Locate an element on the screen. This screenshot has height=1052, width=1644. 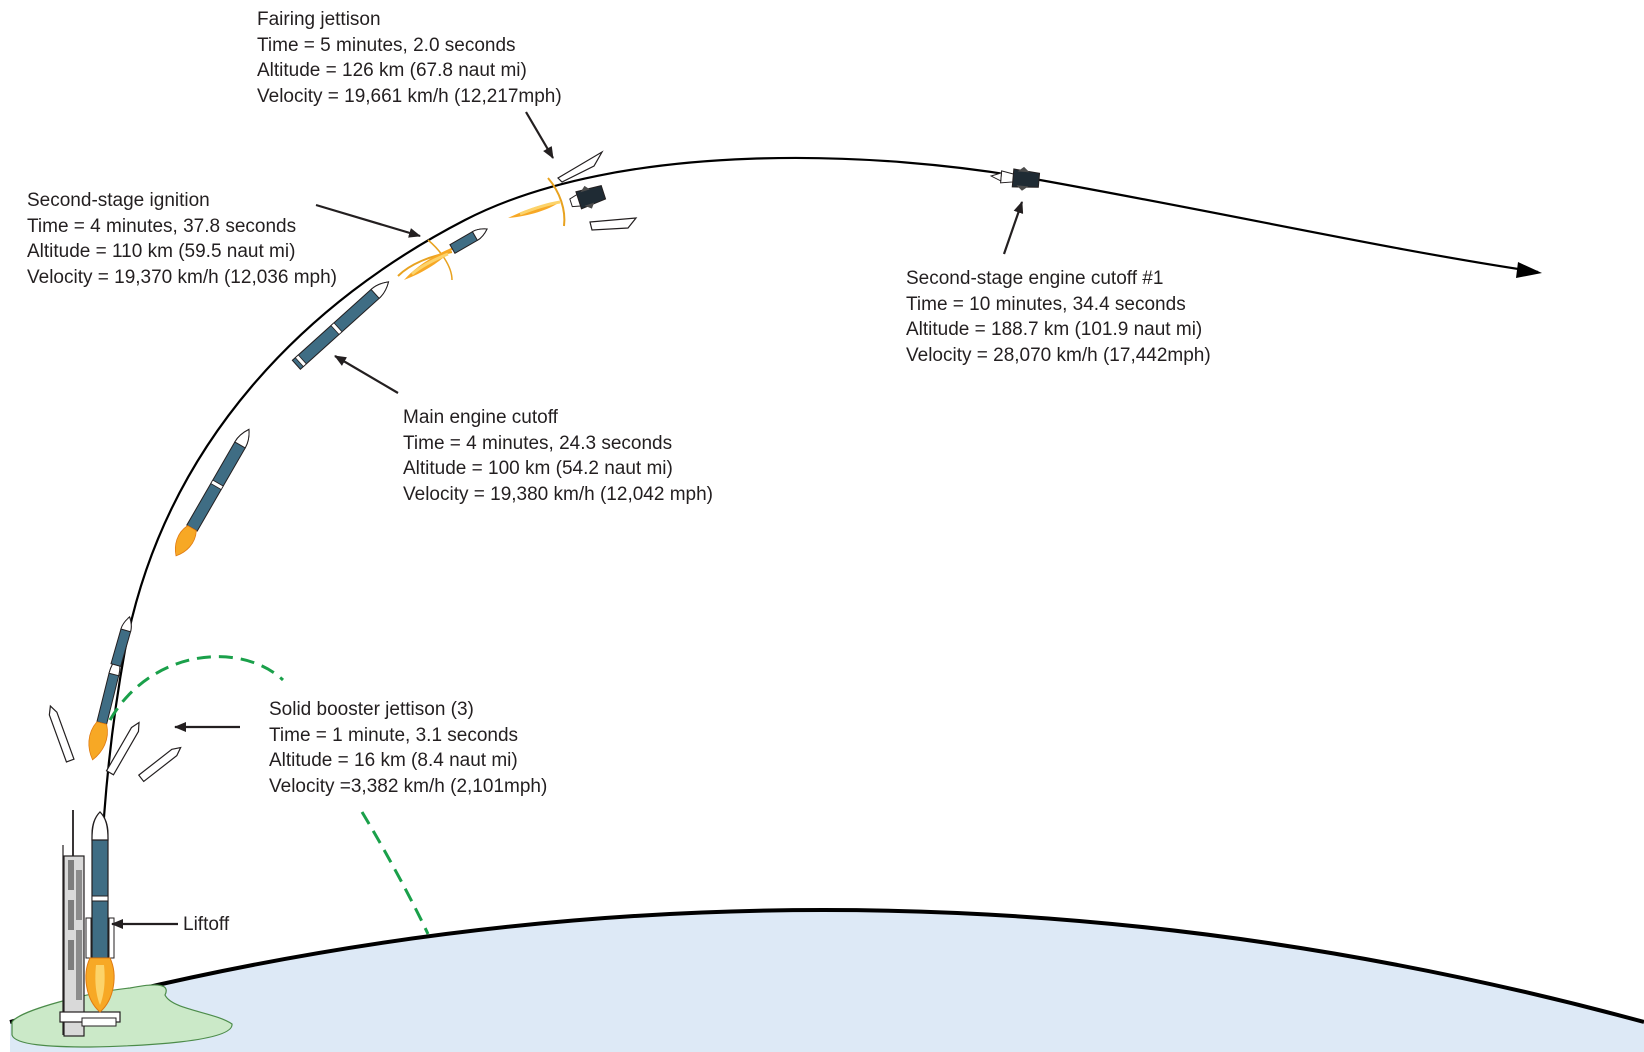
fairing-jettison-velocity: Velocity = 19,661 km/h (12,217mph) is located at coordinates (409, 96).